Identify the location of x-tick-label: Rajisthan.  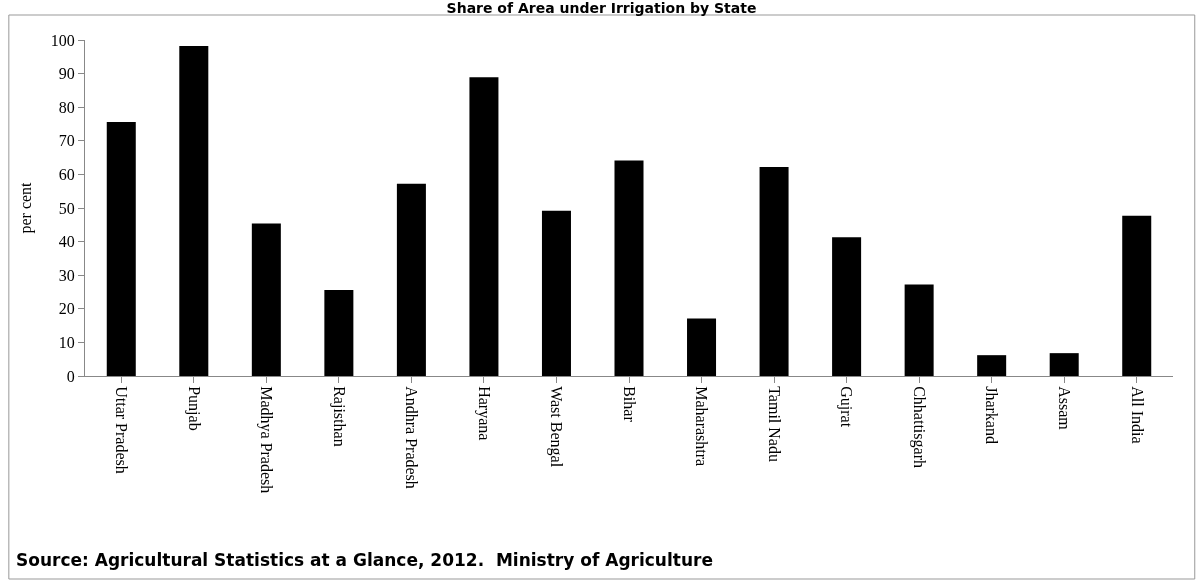
(338, 416).